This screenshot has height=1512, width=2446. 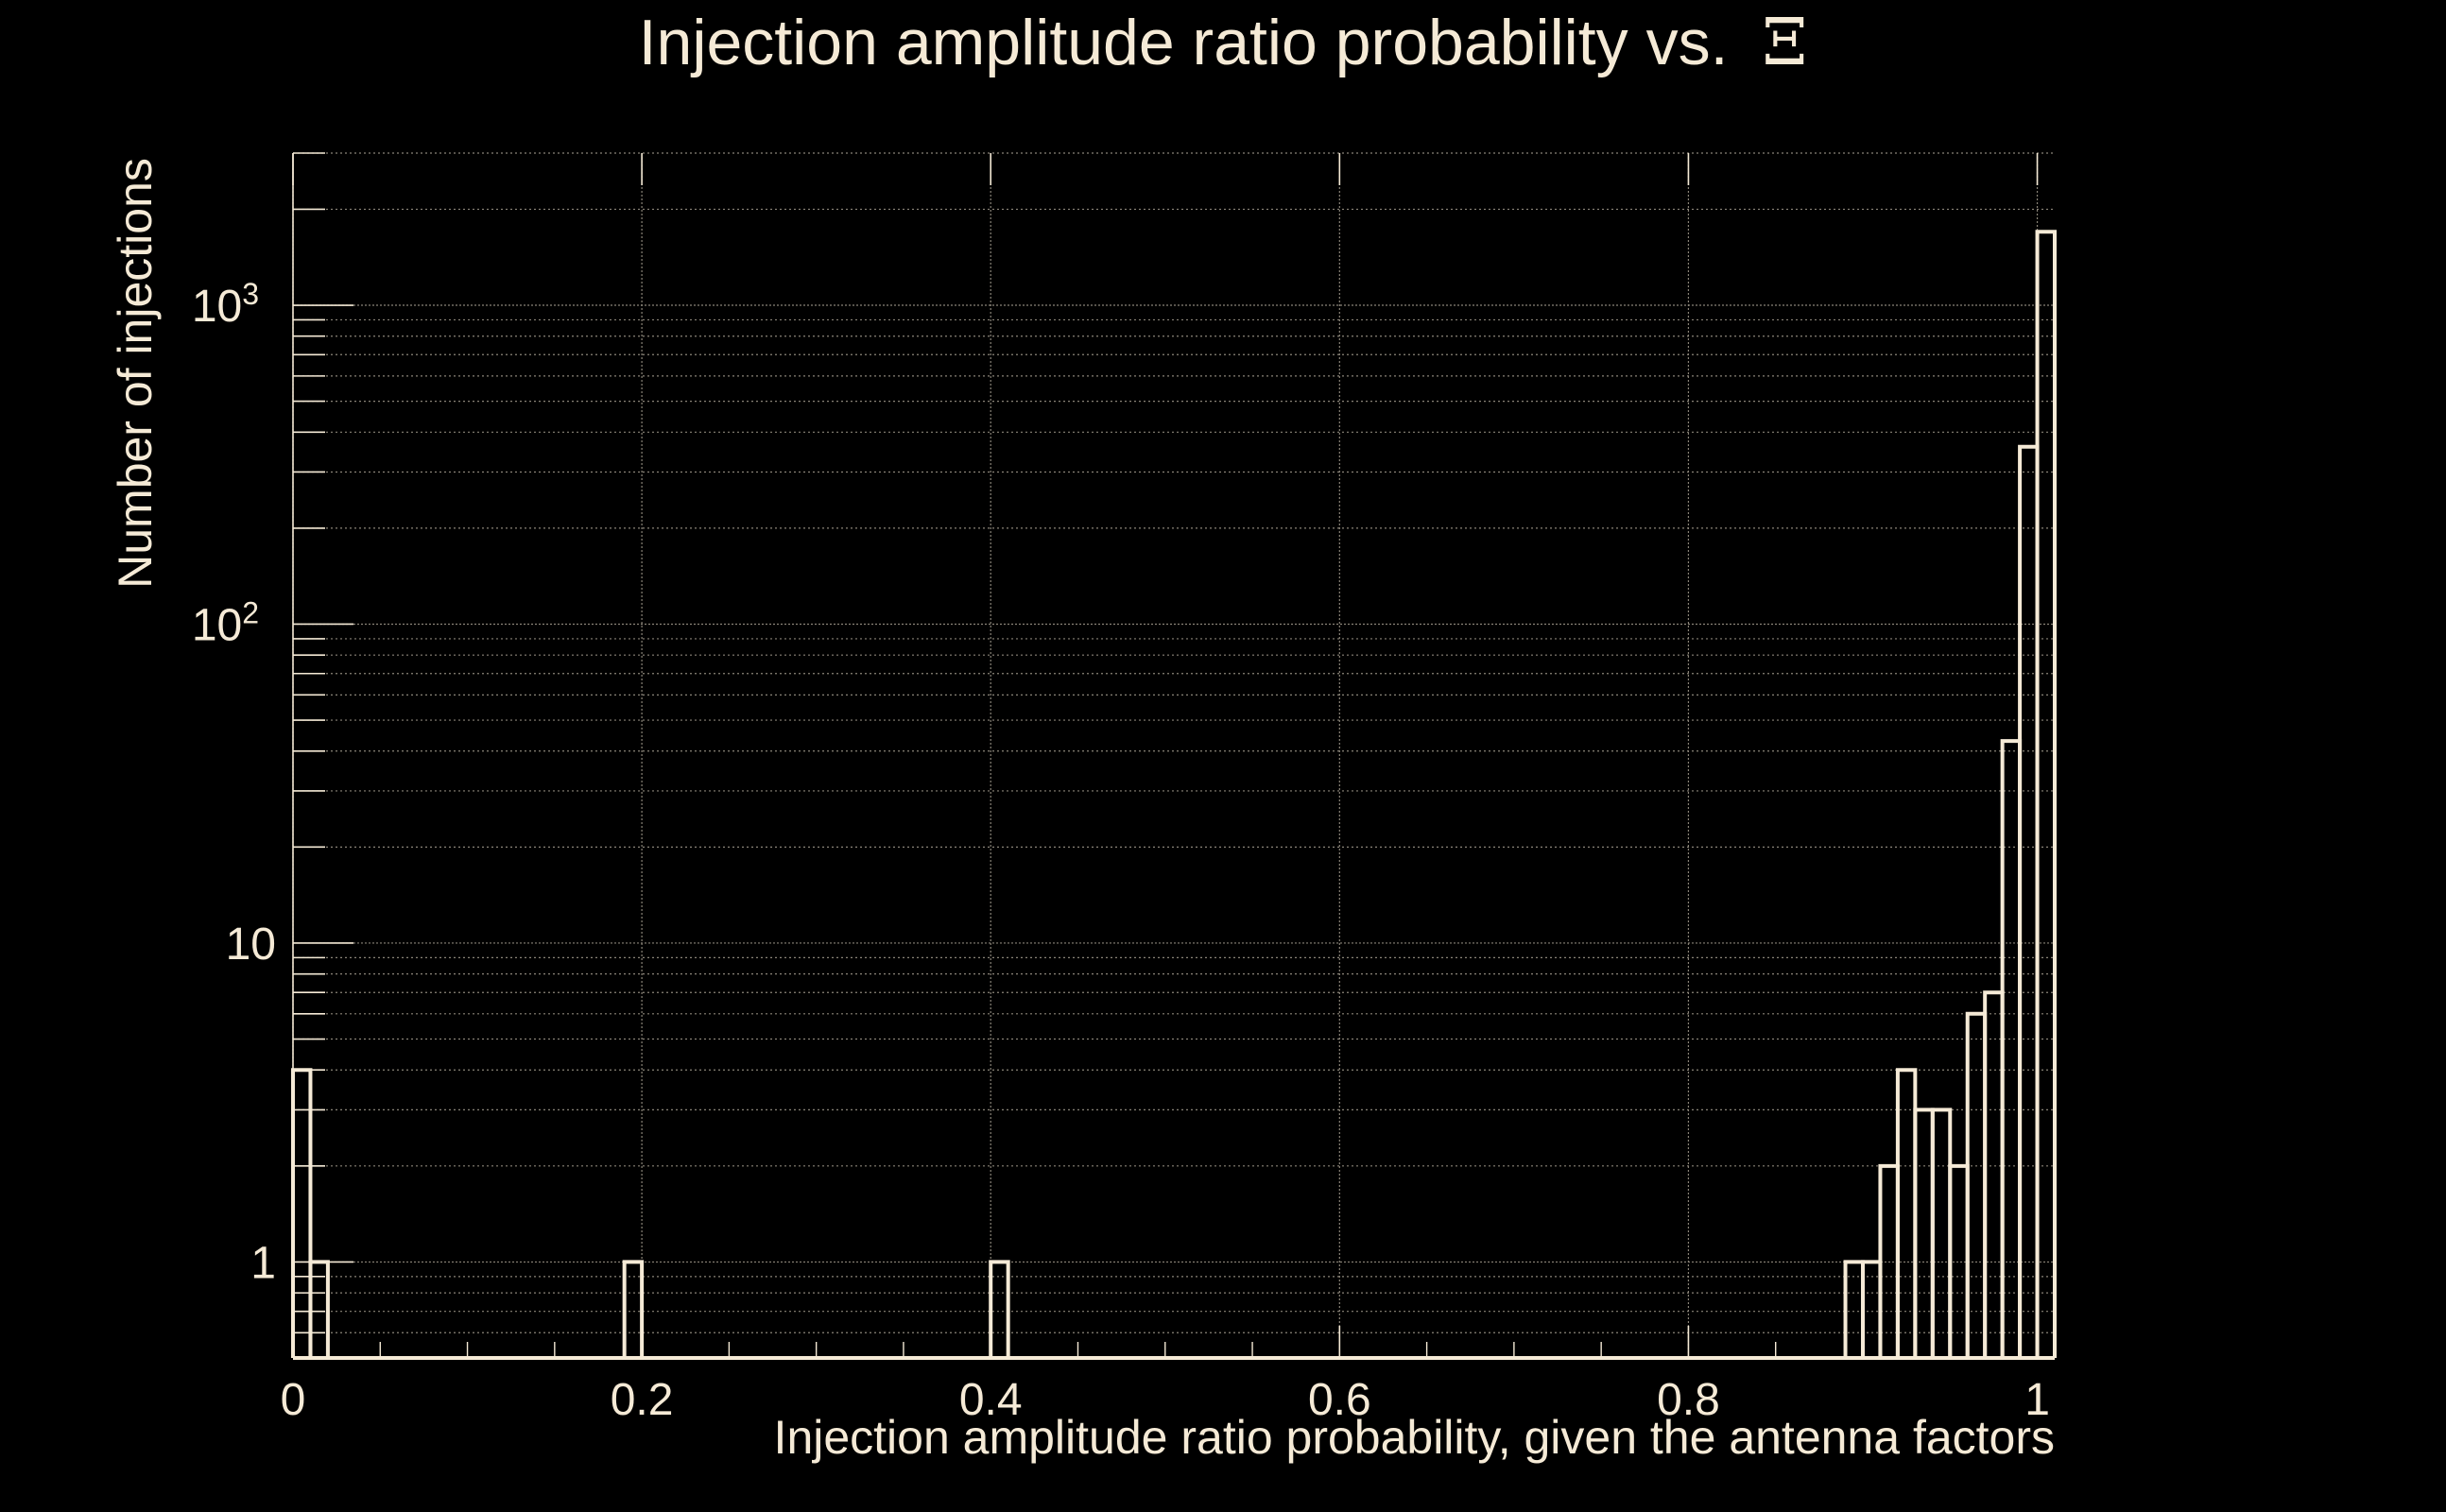 What do you see at coordinates (1165, 1400) in the screenshot?
I see `x-tick-labels: 0 0.2 0.4 0.6 0.8 1` at bounding box center [1165, 1400].